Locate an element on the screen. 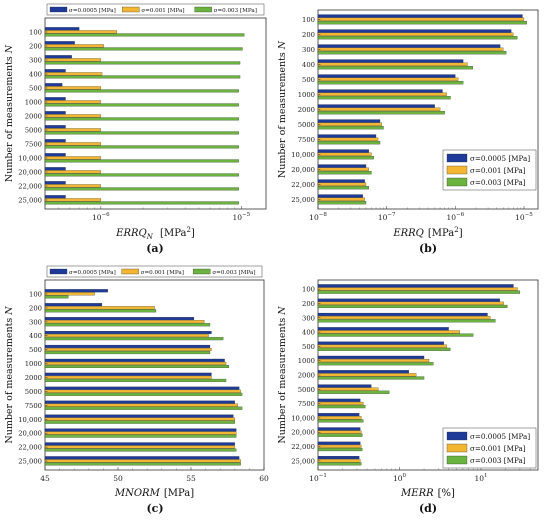 The height and width of the screenshot is (522, 550). panel-caption: (c) is located at coordinates (154, 508).